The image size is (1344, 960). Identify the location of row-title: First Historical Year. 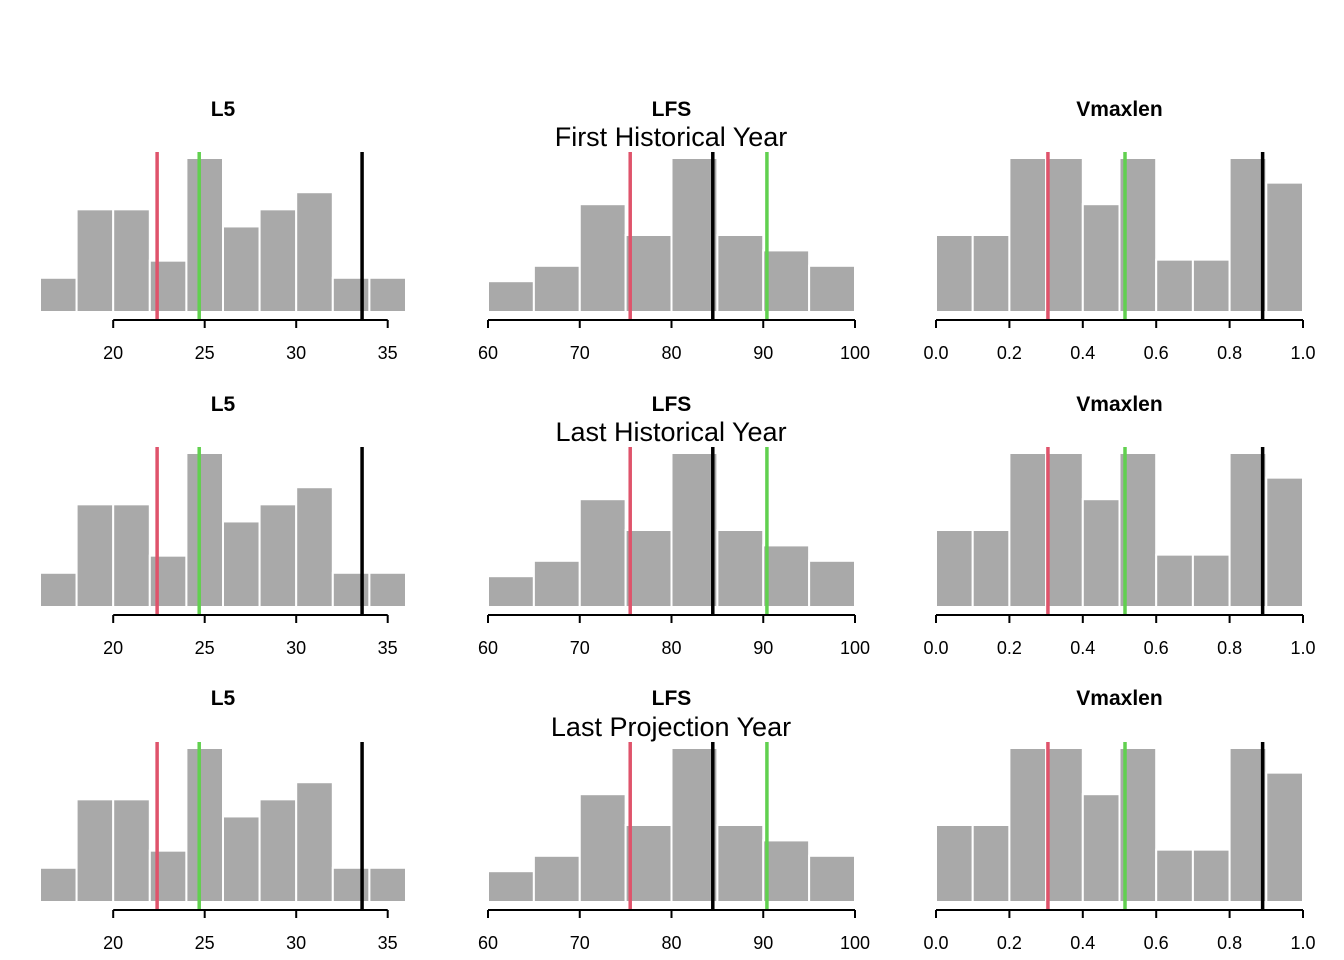
(671, 137).